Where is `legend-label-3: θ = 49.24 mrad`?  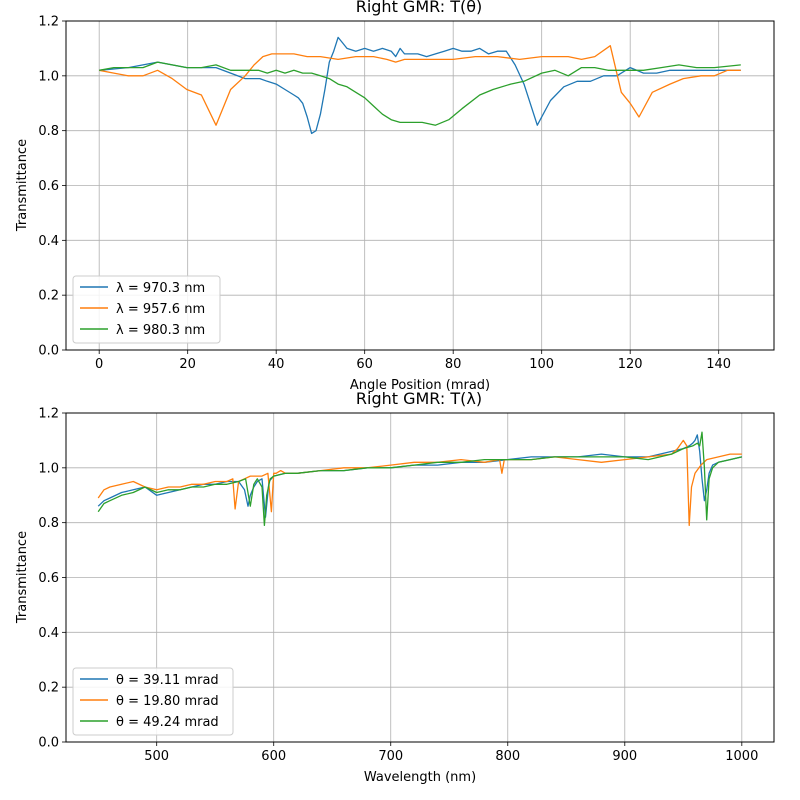 legend-label-3: θ = 49.24 mrad is located at coordinates (167, 722).